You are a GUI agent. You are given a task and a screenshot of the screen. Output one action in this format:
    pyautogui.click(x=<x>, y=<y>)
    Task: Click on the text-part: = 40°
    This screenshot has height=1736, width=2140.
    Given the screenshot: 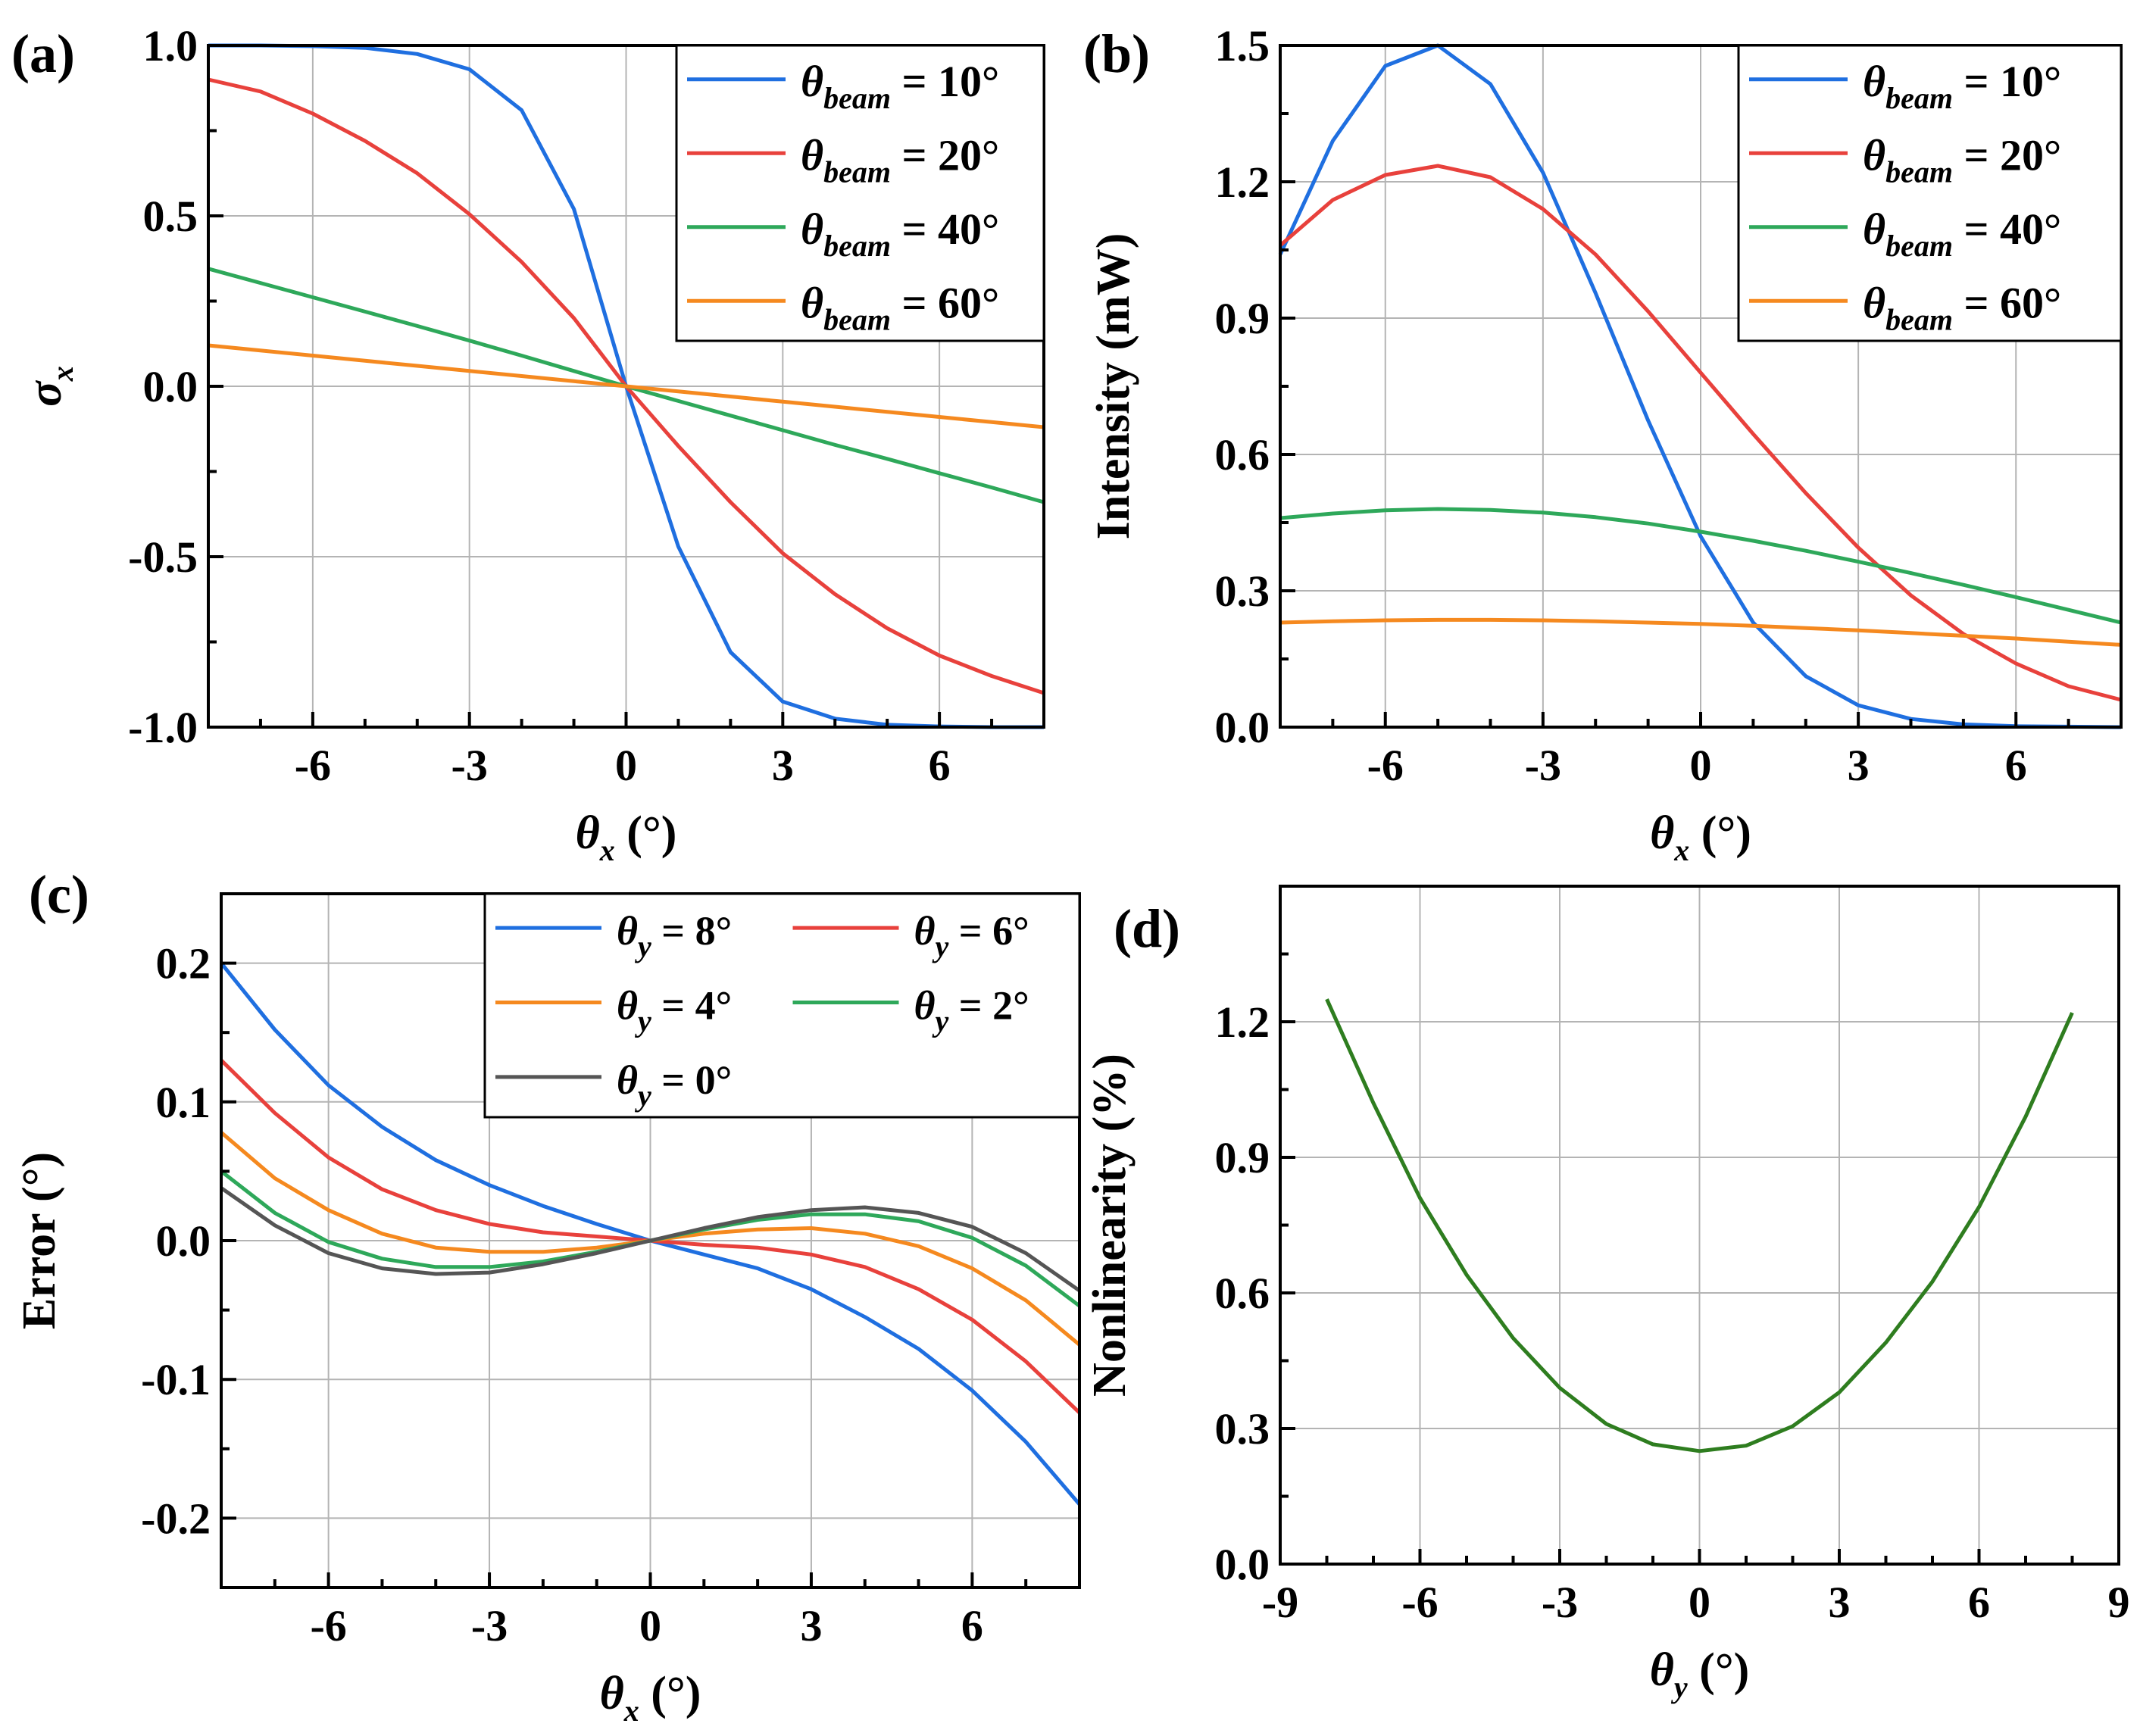 What is the action you would take?
    pyautogui.click(x=2007, y=229)
    